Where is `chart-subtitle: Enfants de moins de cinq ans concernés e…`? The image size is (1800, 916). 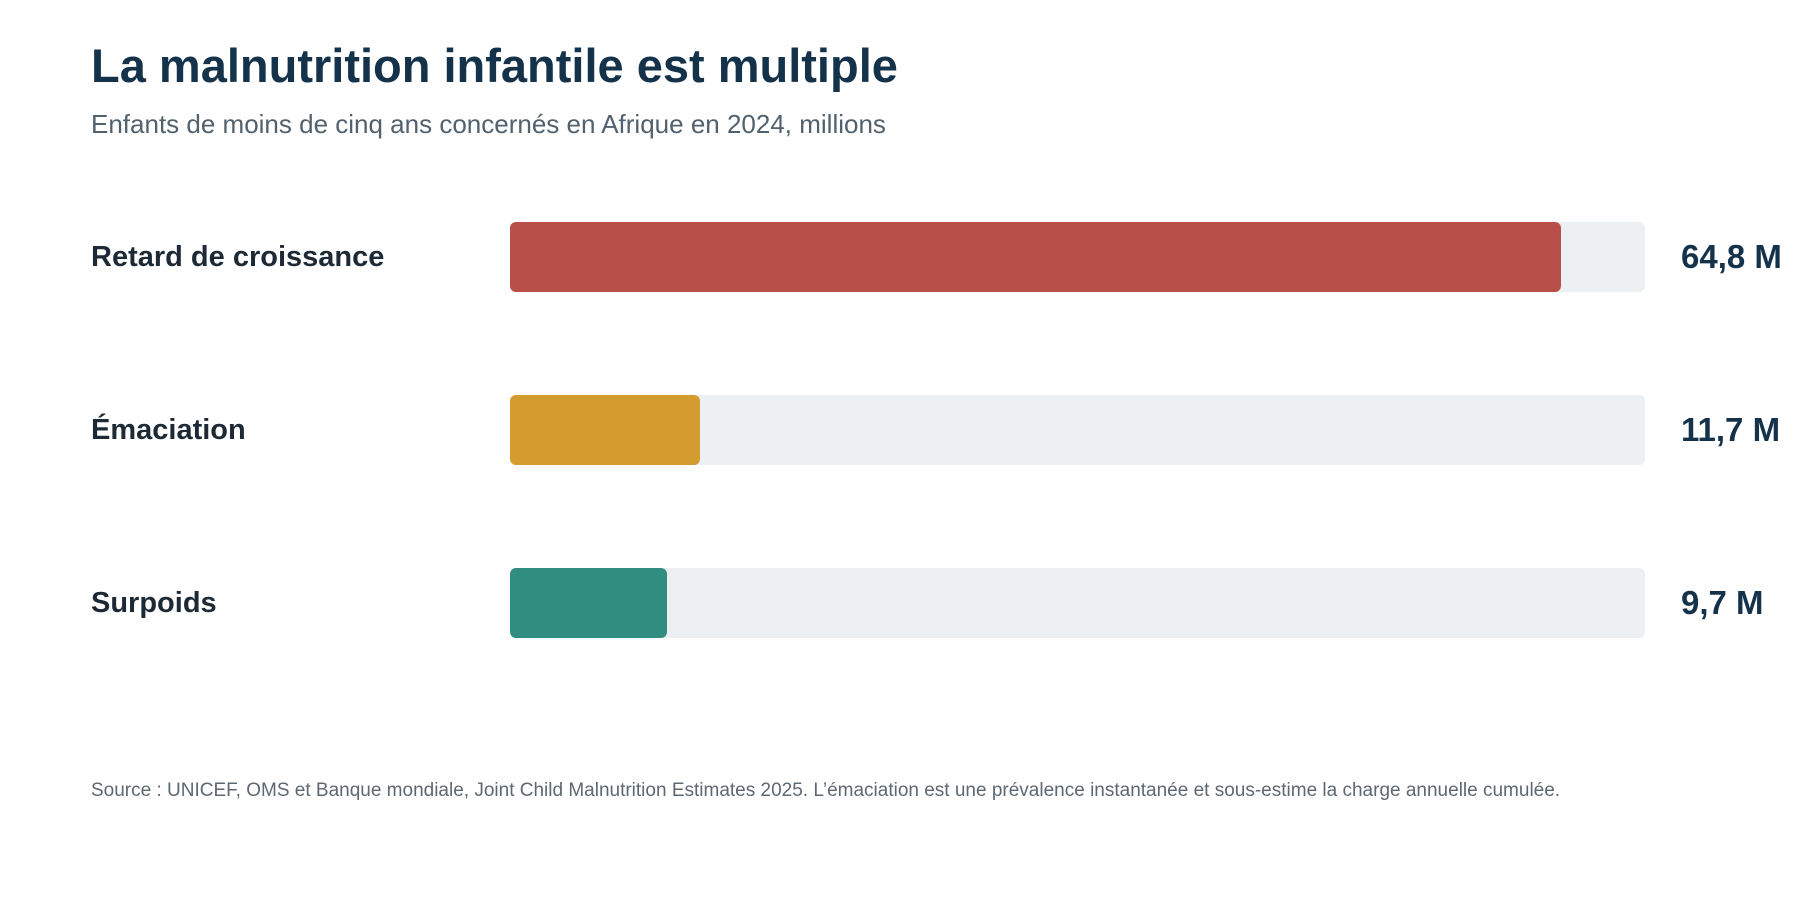 chart-subtitle: Enfants de moins de cinq ans concernés e… is located at coordinates (488, 124).